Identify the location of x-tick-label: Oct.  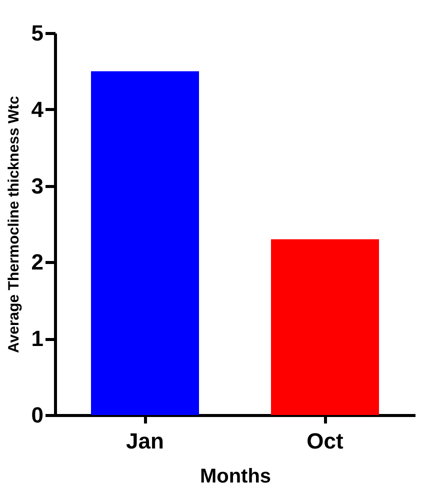
(325, 441).